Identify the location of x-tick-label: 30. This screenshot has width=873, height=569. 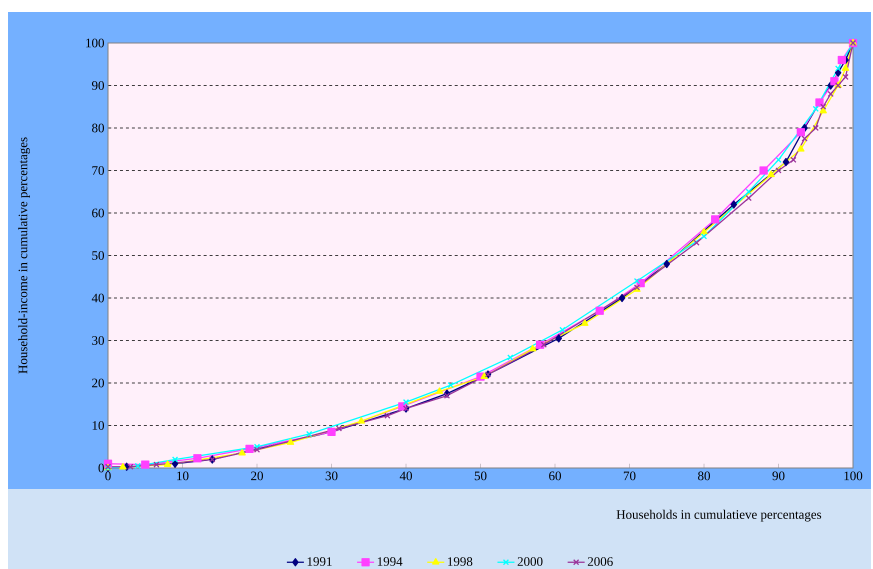
(332, 476).